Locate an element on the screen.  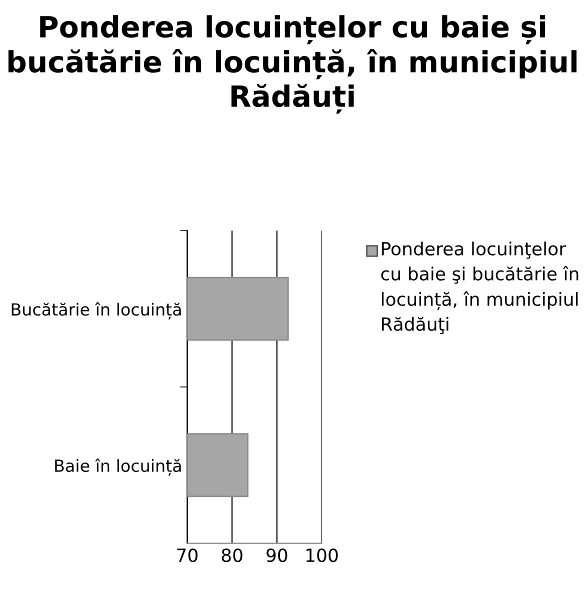
x-tick-label: 80 is located at coordinates (232, 555).